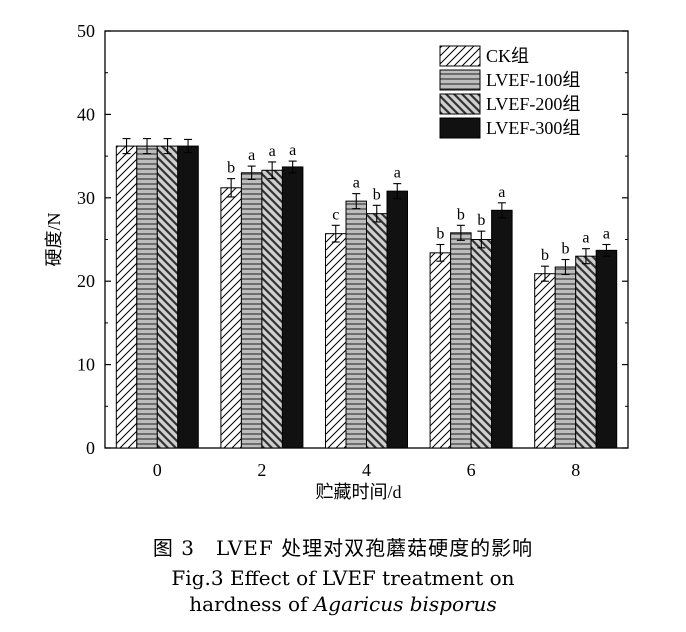 This screenshot has height=632, width=686. Describe the element at coordinates (507, 56) in the screenshot. I see `legend-label: CK组` at that location.